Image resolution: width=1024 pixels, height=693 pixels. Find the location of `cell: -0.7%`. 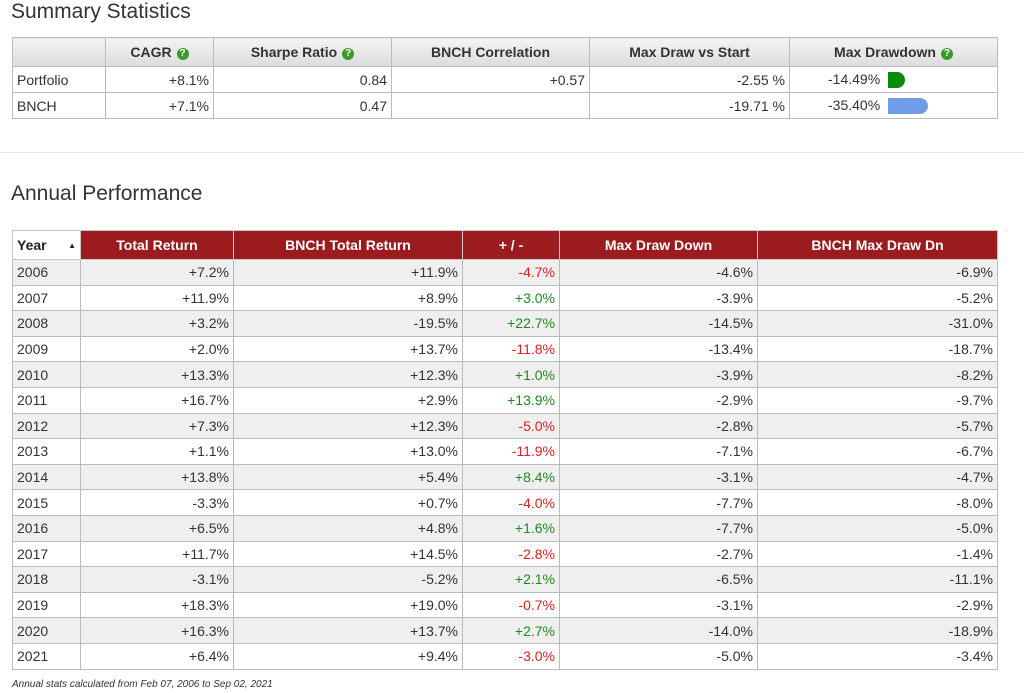

cell: -0.7% is located at coordinates (511, 605).